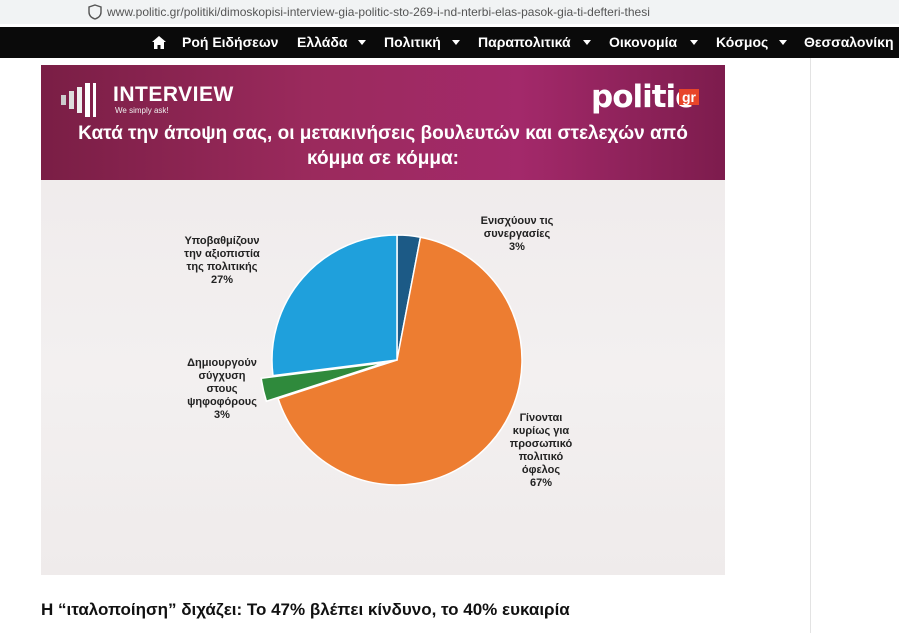 Image resolution: width=899 pixels, height=633 pixels. What do you see at coordinates (810, 345) in the screenshot?
I see `column-border` at bounding box center [810, 345].